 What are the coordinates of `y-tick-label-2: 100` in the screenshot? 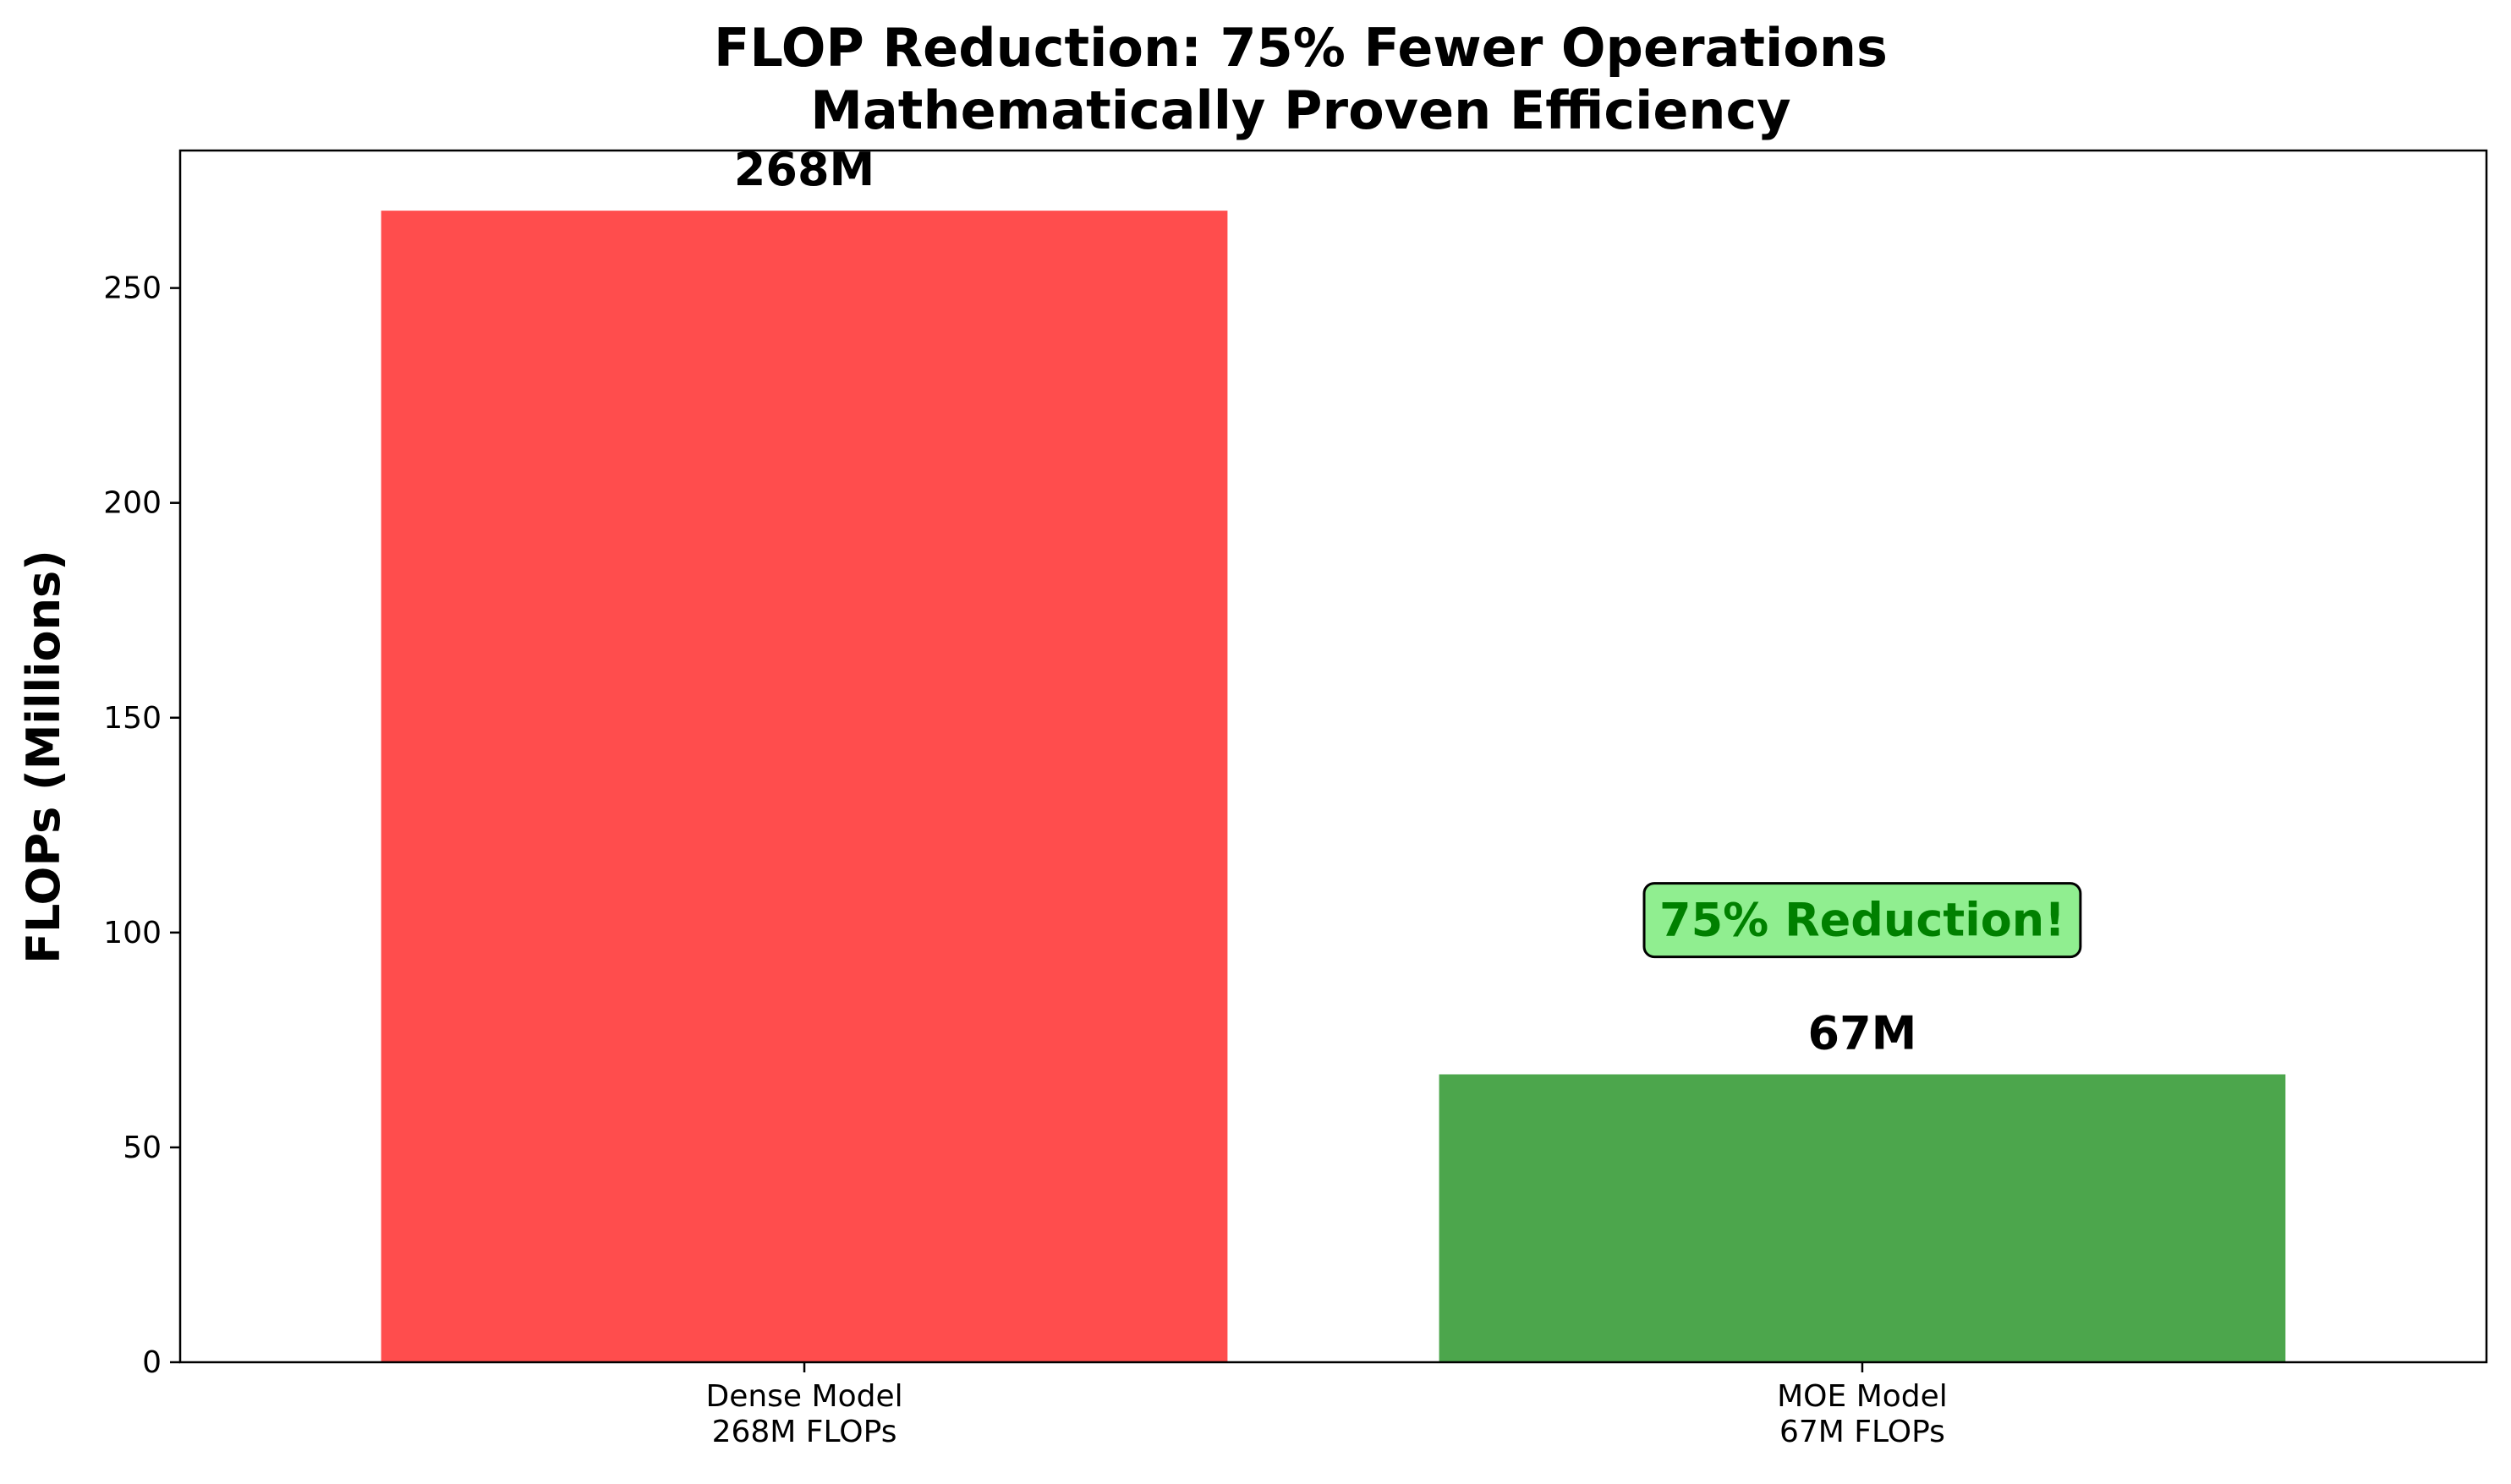 It's located at (133, 933).